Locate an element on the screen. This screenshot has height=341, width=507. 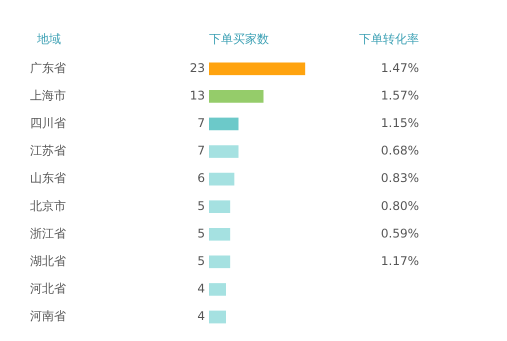
y-tick-label: 山东省 is located at coordinates (48, 178).